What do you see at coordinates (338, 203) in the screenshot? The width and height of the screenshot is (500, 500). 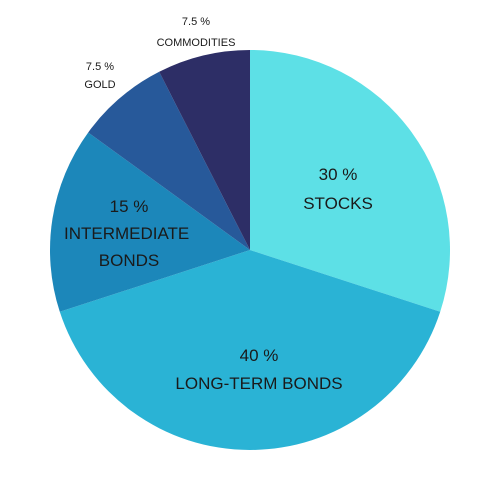 I see `stocks-name-label: STOCKS` at bounding box center [338, 203].